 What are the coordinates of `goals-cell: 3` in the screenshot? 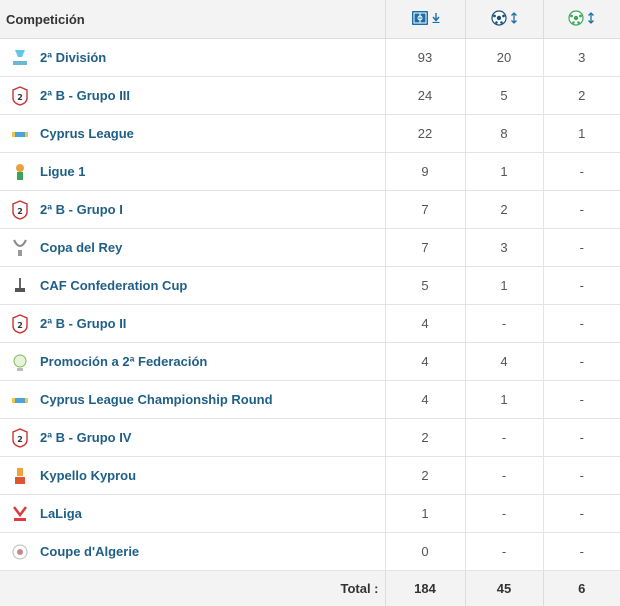 It's located at (504, 248).